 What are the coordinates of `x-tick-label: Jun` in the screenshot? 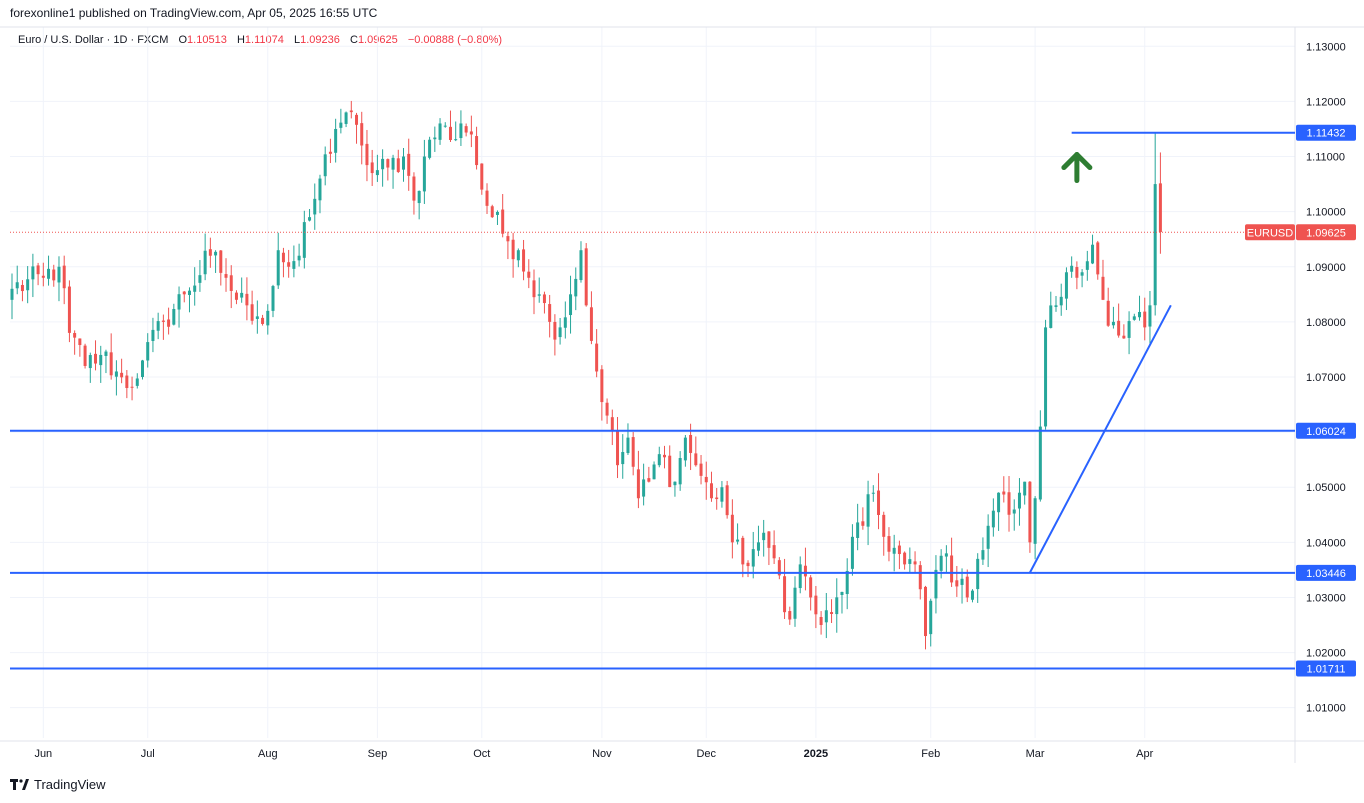 It's located at (43, 754).